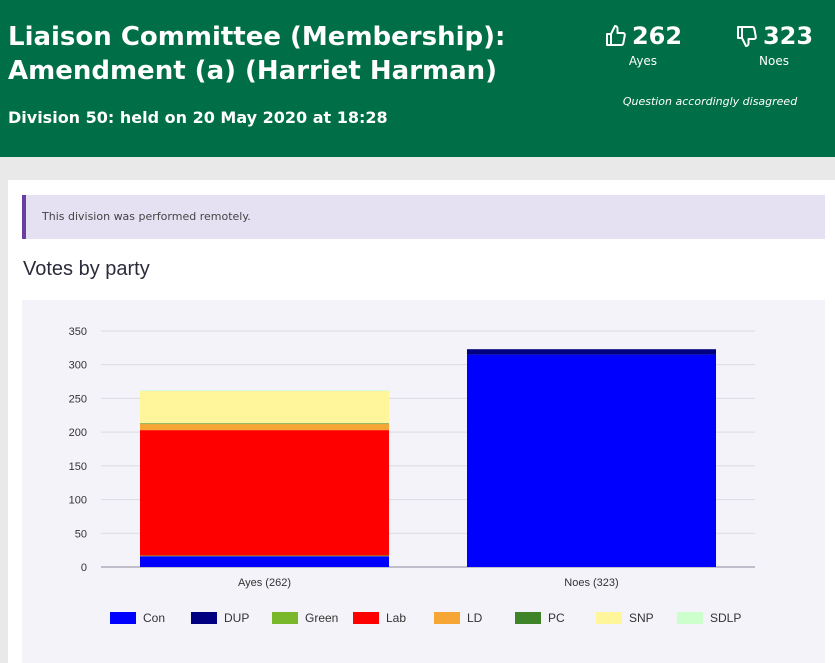 The image size is (835, 663). I want to click on legend-item-snp: SNP, so click(636, 618).